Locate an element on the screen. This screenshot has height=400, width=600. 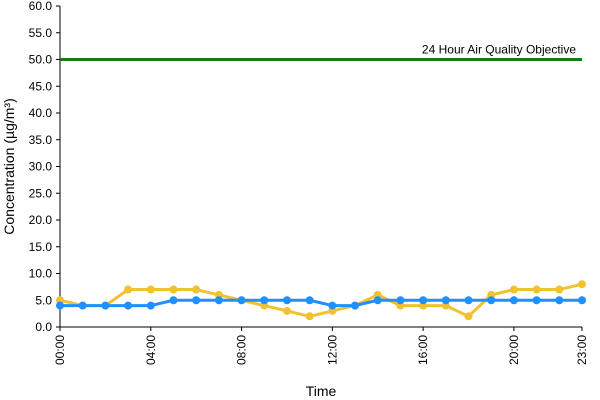
series-layer is located at coordinates (321, 300).